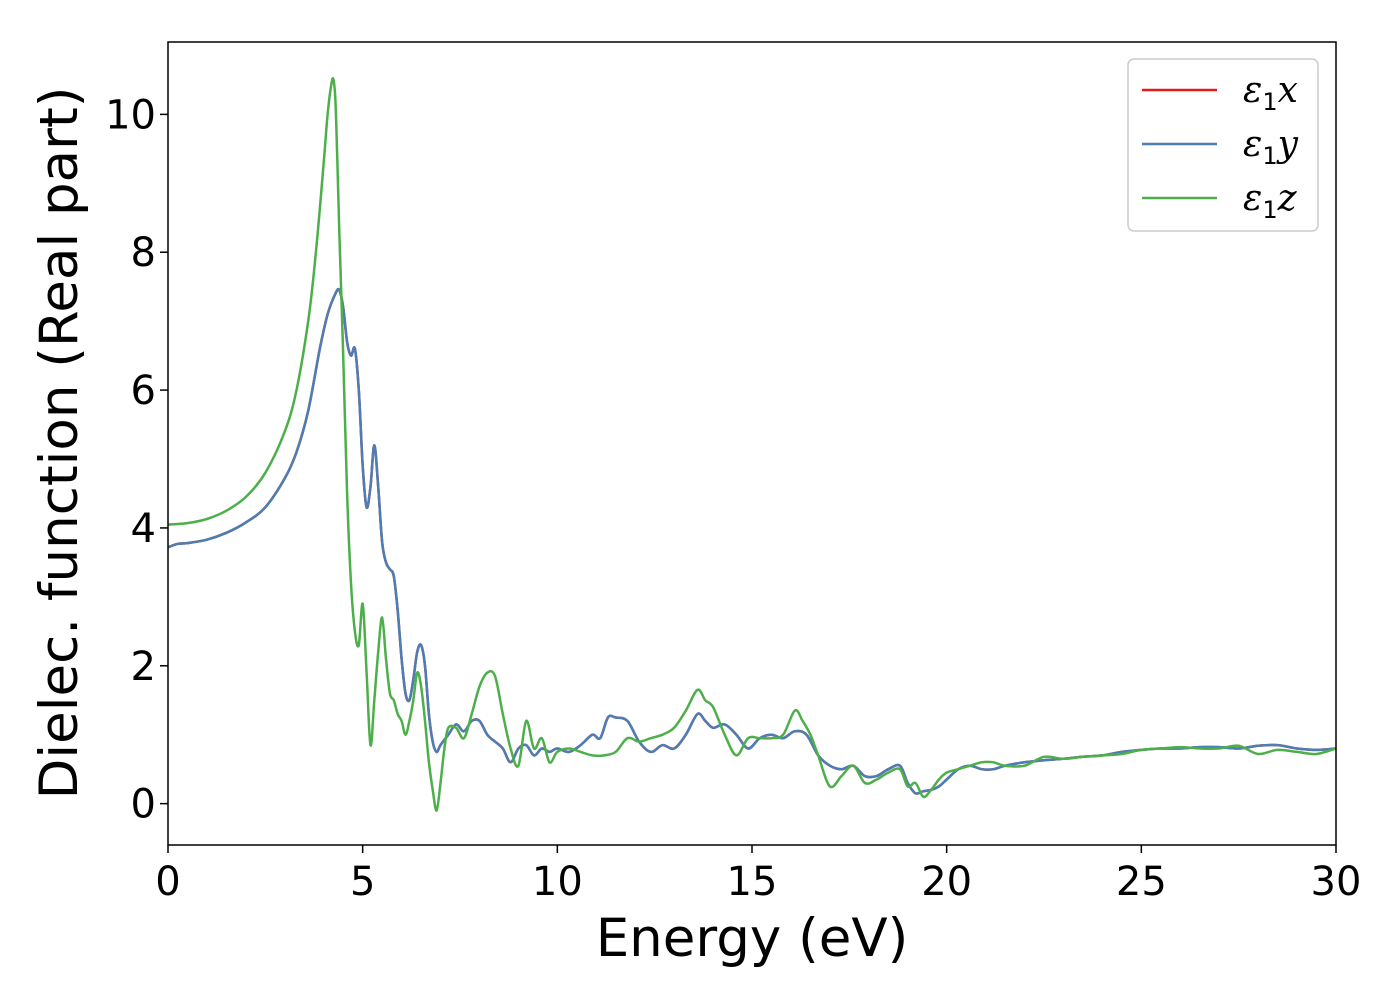  What do you see at coordinates (136, 460) in the screenshot?
I see `y-axis-ticks: 0 2 4 6 8 10` at bounding box center [136, 460].